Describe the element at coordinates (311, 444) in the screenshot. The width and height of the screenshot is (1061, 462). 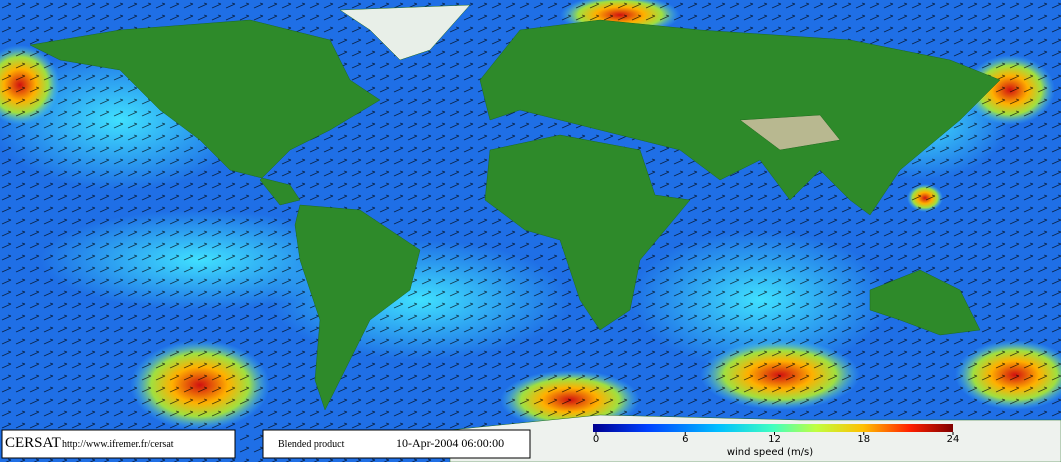
I see `product: Blended product` at that location.